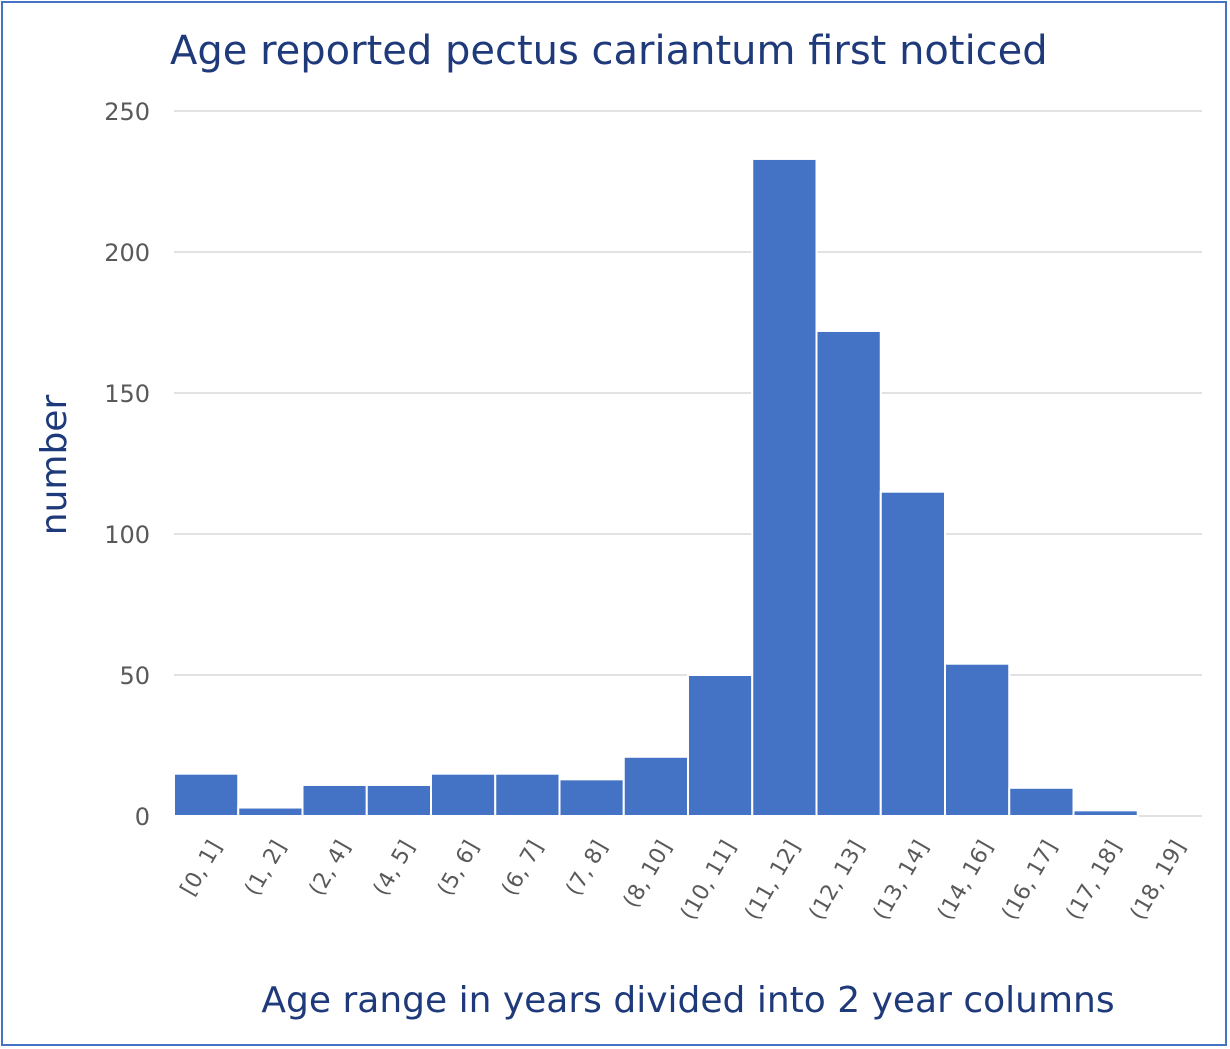 The height and width of the screenshot is (1049, 1230). What do you see at coordinates (127, 112) in the screenshot?
I see `y-tick-label: 250` at bounding box center [127, 112].